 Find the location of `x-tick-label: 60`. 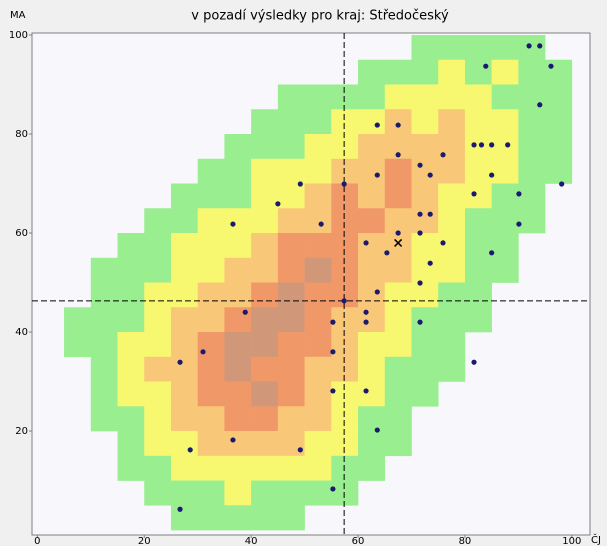

x-tick-label: 60 is located at coordinates (358, 541).